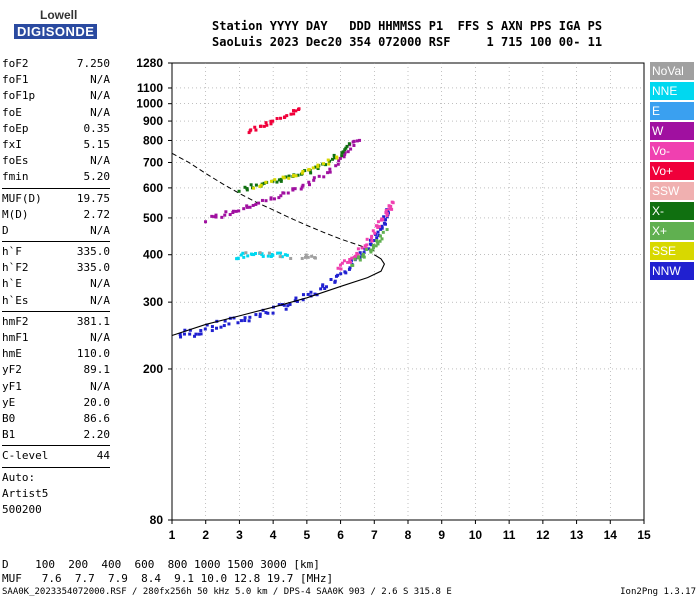 This screenshot has height=600, width=700. I want to click on x-tick-label: 6, so click(340, 535).